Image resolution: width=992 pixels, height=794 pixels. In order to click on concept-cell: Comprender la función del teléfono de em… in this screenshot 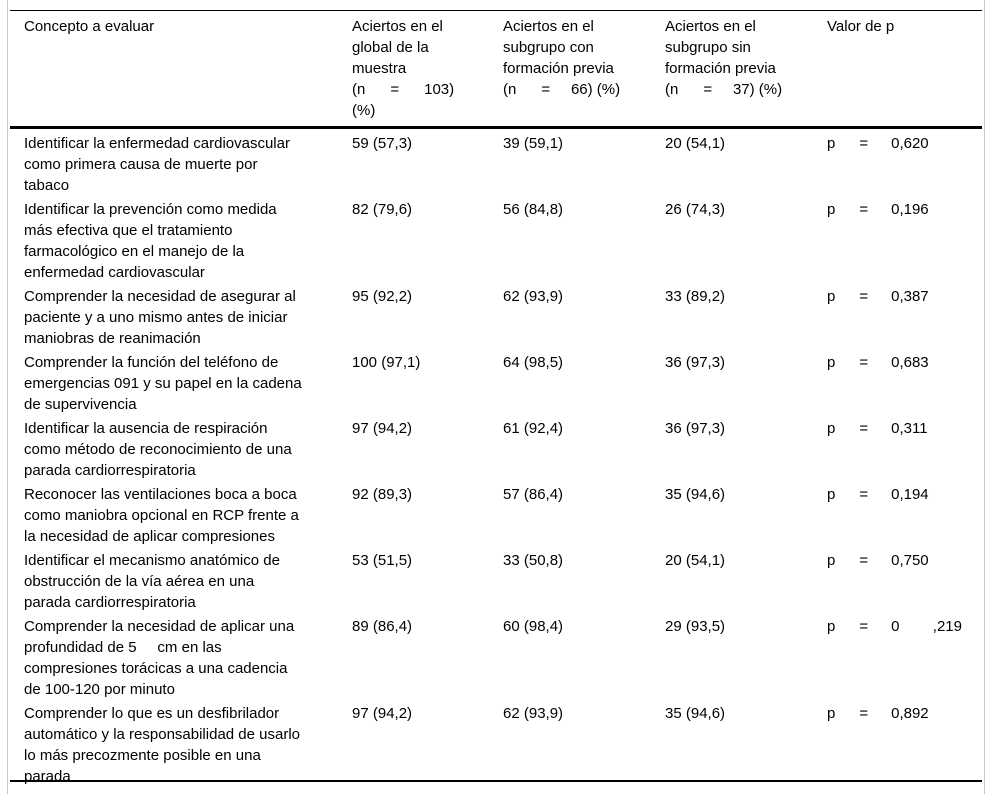, I will do `click(163, 383)`.